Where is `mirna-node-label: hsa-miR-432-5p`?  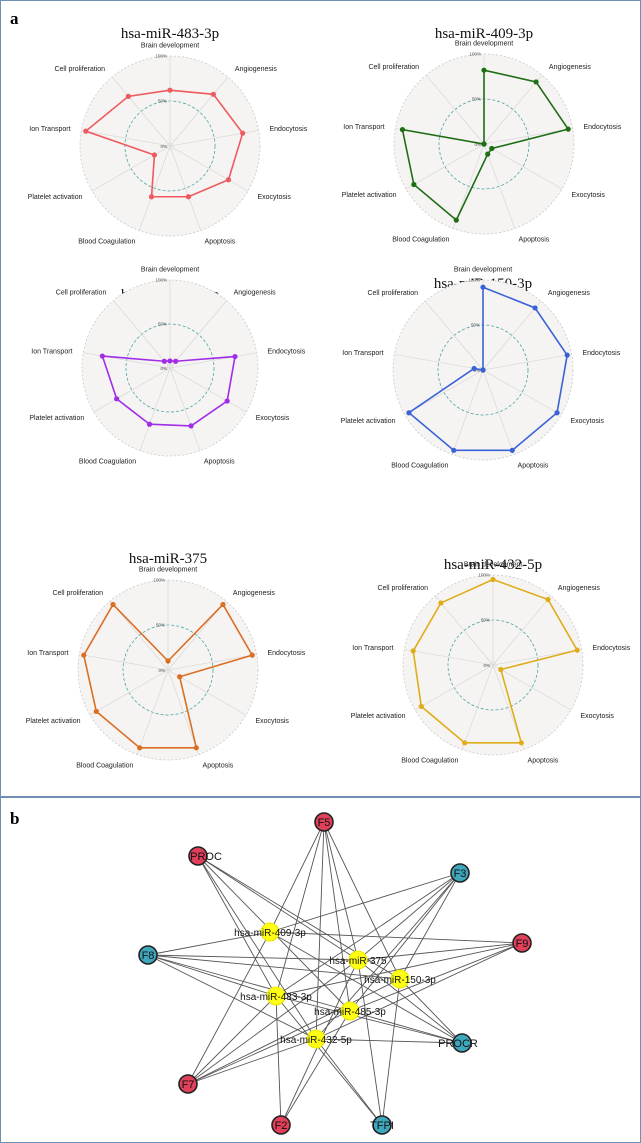
mirna-node-label: hsa-miR-432-5p is located at coordinates (316, 1040).